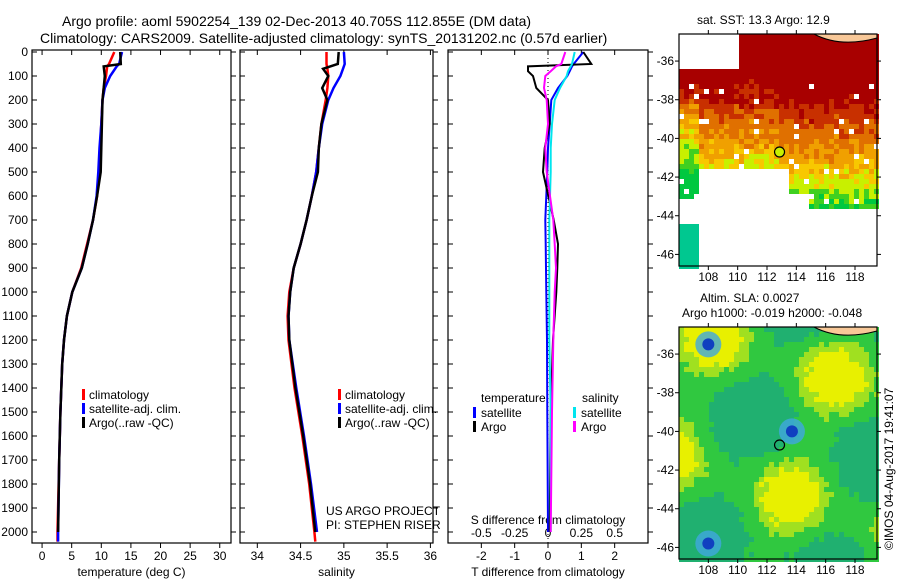  What do you see at coordinates (791, 431) in the screenshot?
I see `sla-low-core` at bounding box center [791, 431].